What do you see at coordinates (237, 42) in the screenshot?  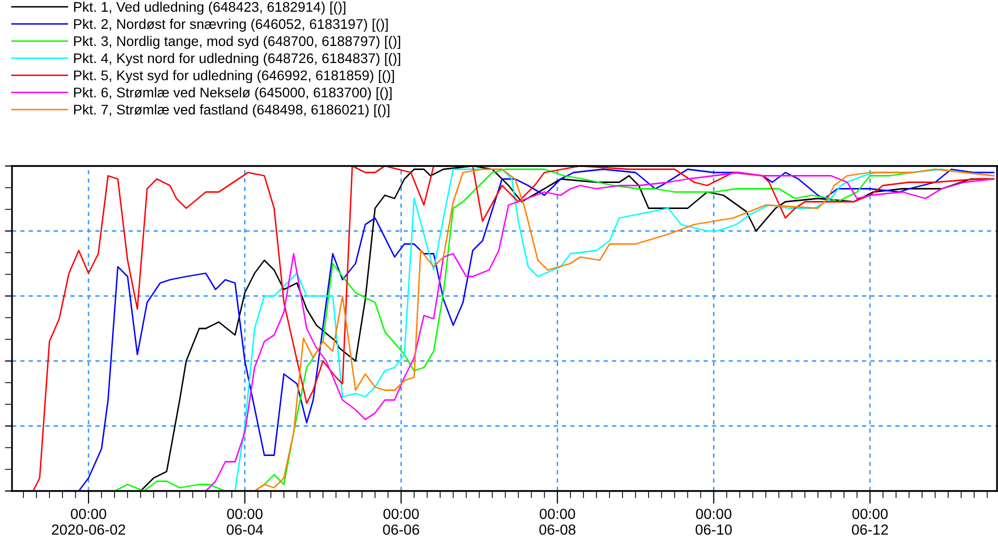 I see `legend-label: Pkt. 3, Nordlig tange, mod syd (648700, 6188797) [()]` at bounding box center [237, 42].